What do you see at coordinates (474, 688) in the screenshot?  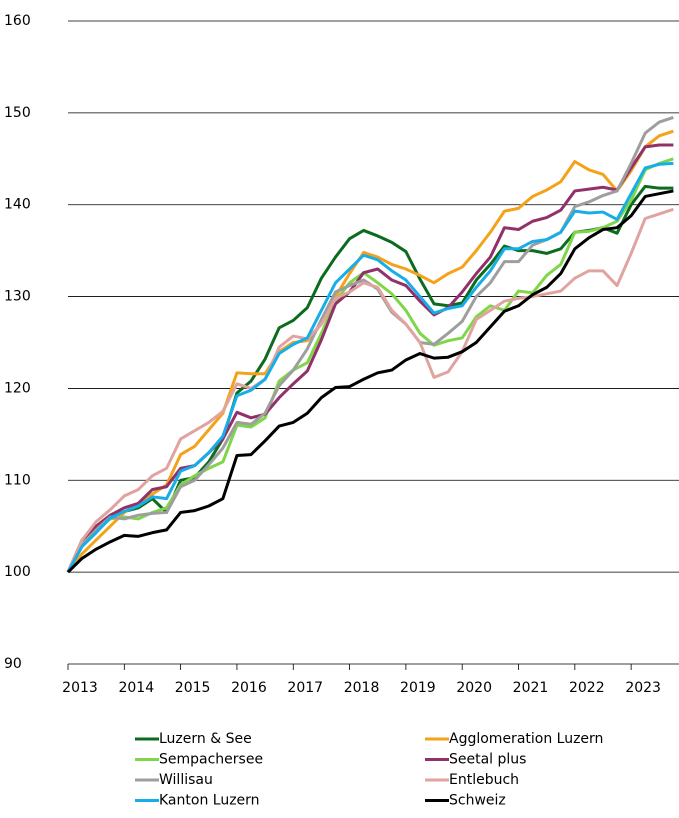 I see `x-tick-label: 2020` at bounding box center [474, 688].